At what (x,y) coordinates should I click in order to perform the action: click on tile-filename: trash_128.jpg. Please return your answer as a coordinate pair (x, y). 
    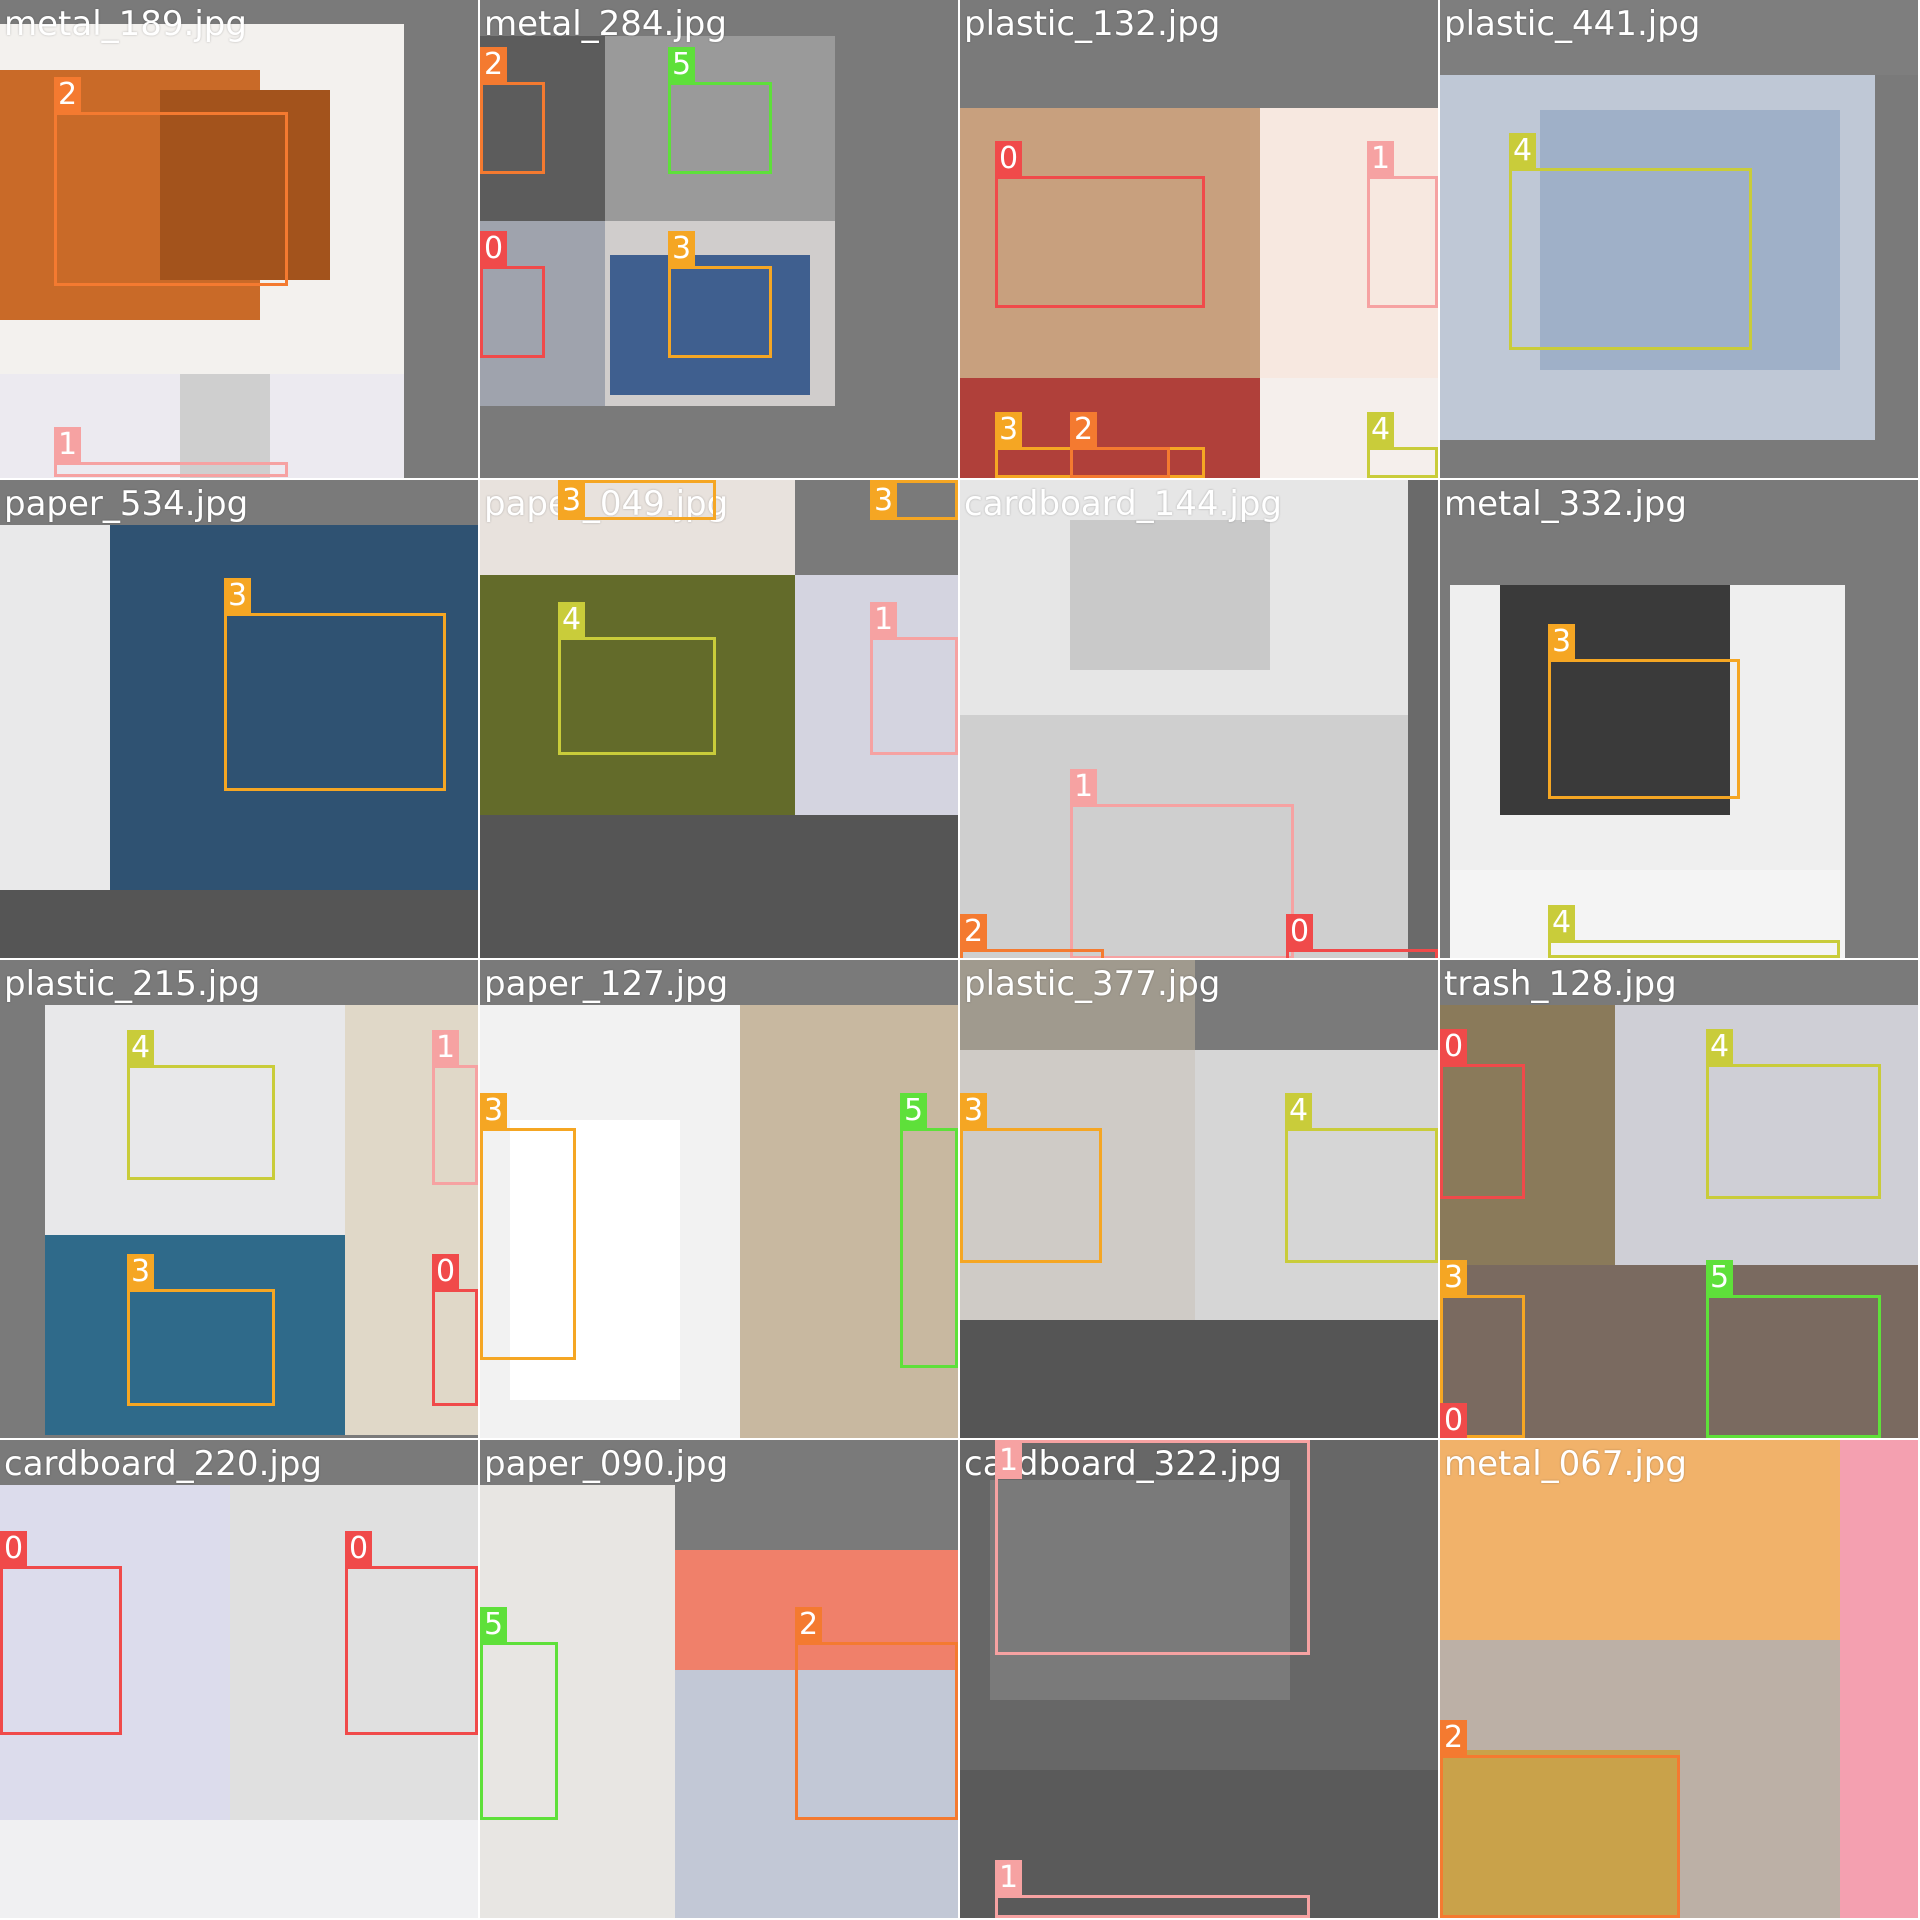
    Looking at the image, I should click on (1560, 984).